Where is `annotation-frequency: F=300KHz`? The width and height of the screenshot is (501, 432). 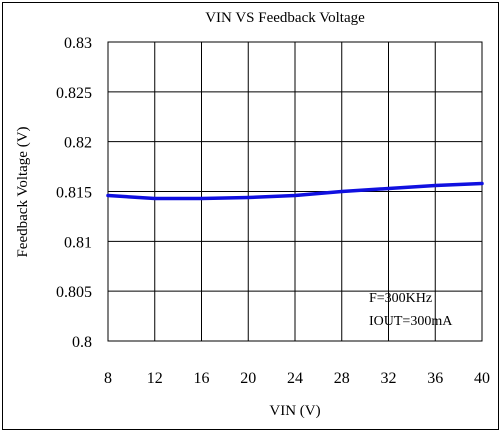
annotation-frequency: F=300KHz is located at coordinates (400, 298).